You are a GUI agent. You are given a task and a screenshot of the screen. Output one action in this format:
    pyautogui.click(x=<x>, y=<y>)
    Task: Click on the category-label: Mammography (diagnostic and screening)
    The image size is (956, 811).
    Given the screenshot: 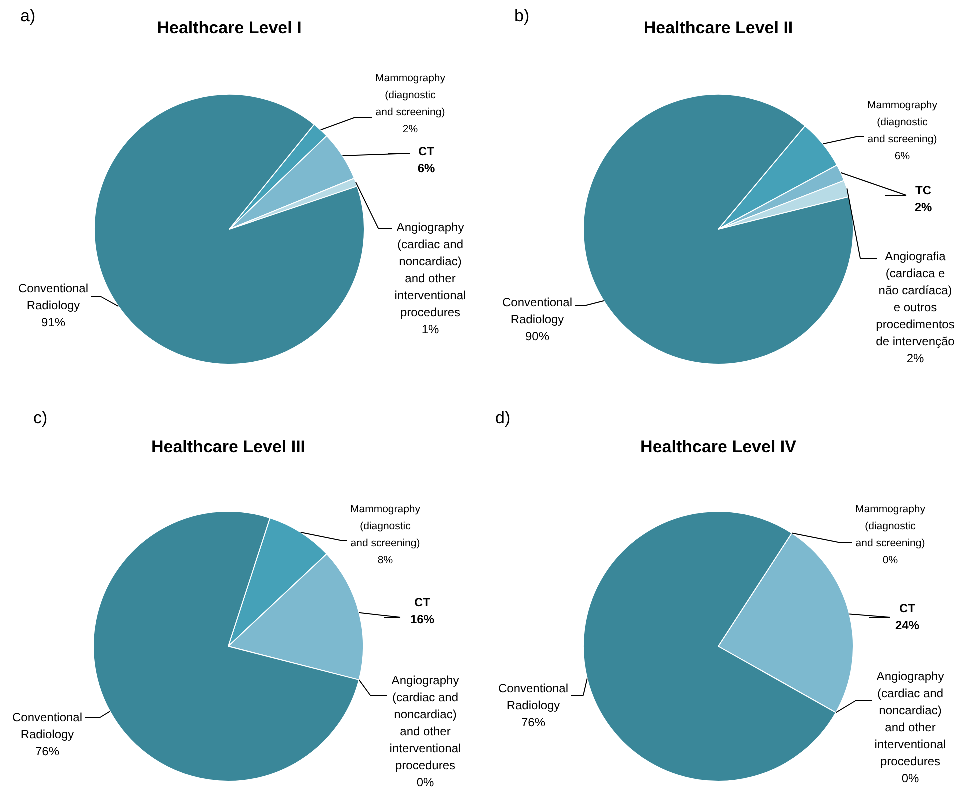 What is the action you would take?
    pyautogui.click(x=890, y=527)
    